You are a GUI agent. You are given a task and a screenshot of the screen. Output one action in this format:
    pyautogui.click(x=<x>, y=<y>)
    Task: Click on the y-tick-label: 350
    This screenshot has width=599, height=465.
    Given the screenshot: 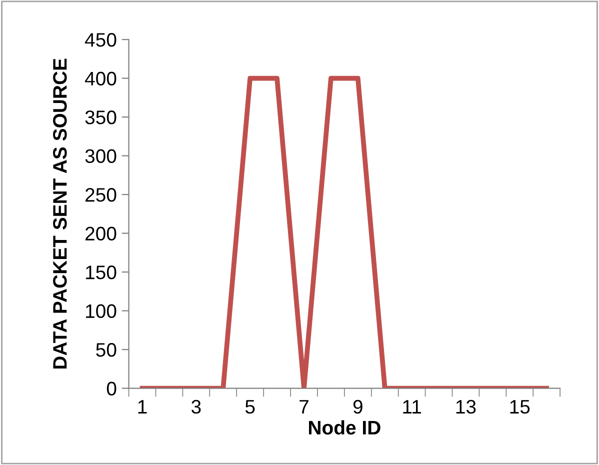 What is the action you would take?
    pyautogui.click(x=100, y=117)
    